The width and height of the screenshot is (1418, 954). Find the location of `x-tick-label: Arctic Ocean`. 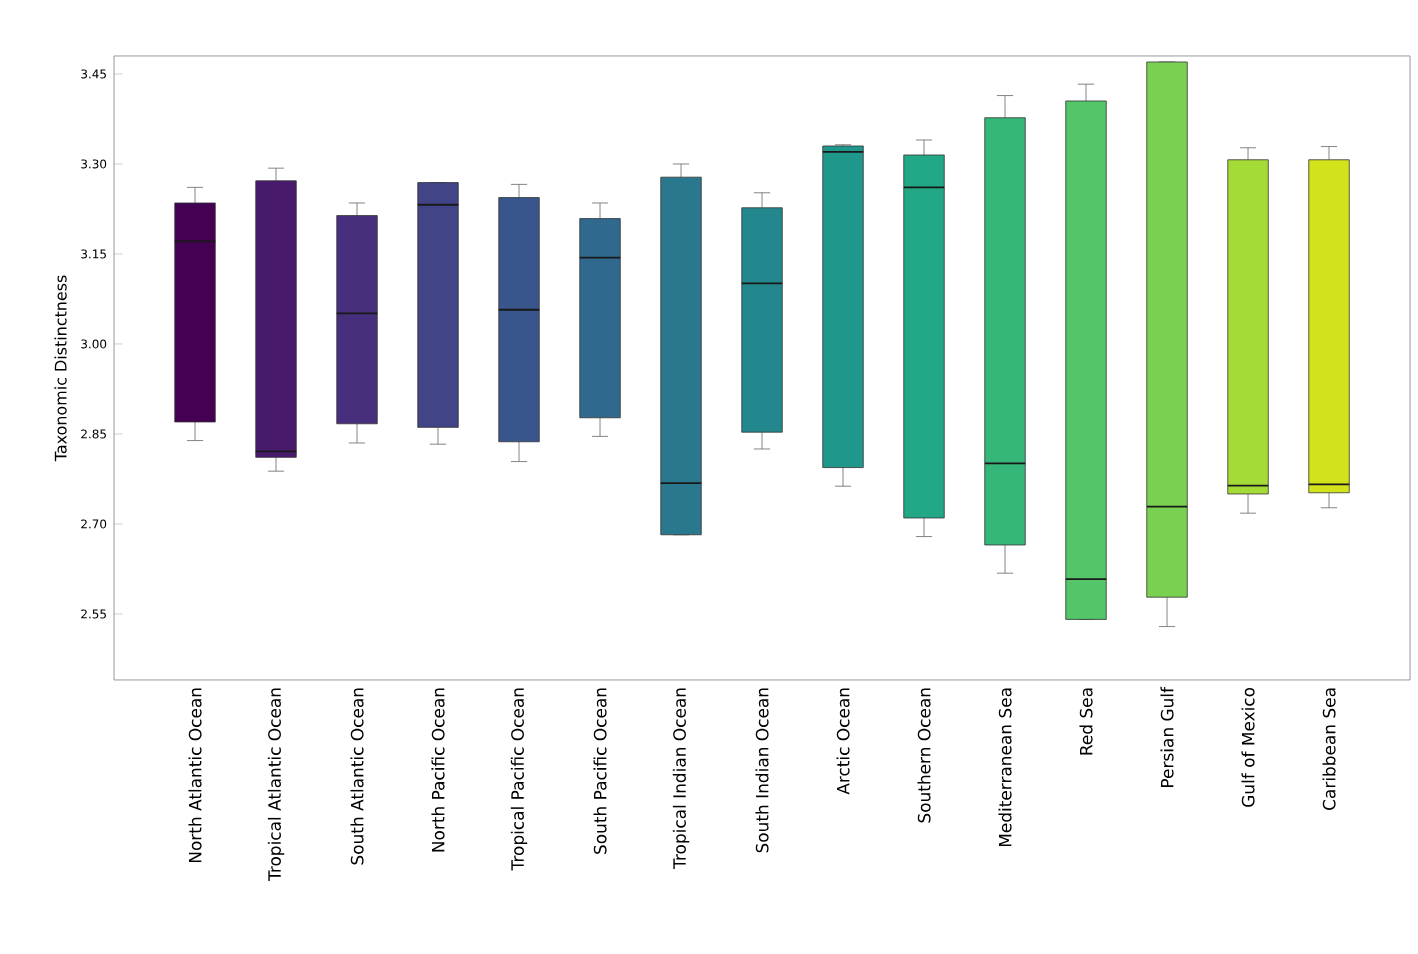

x-tick-label: Arctic Ocean is located at coordinates (843, 741).